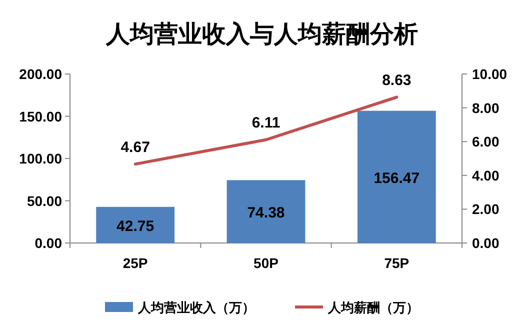 The image size is (524, 326). Describe the element at coordinates (135, 263) in the screenshot. I see `x-tick-label: 25P` at that location.